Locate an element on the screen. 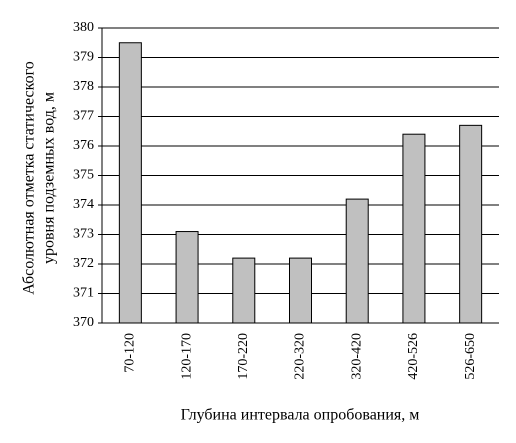 This screenshot has height=443, width=516. y-tick-label: 376 is located at coordinates (83, 145).